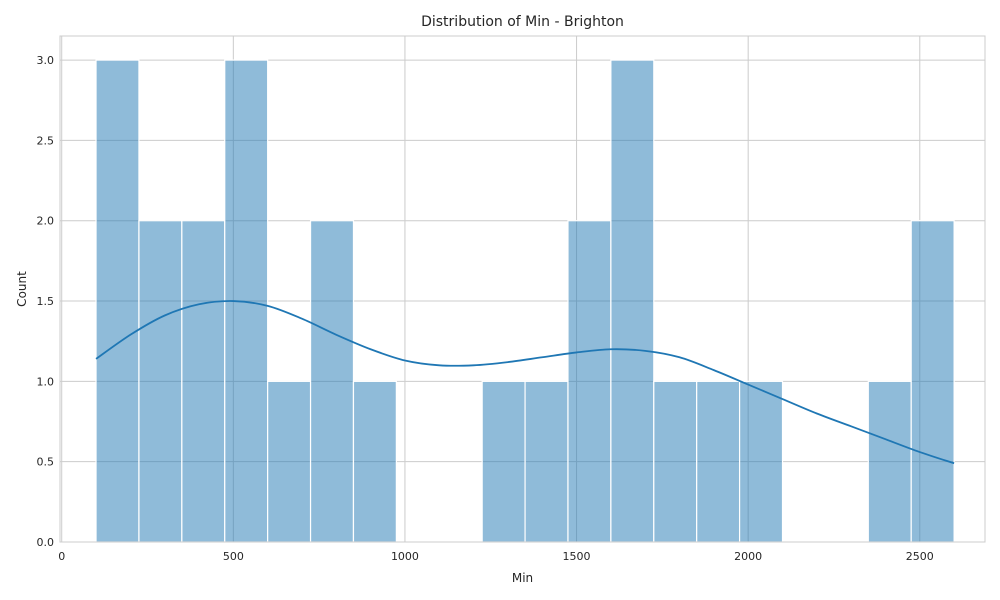  What do you see at coordinates (233, 556) in the screenshot?
I see `x-tick-label: 500` at bounding box center [233, 556].